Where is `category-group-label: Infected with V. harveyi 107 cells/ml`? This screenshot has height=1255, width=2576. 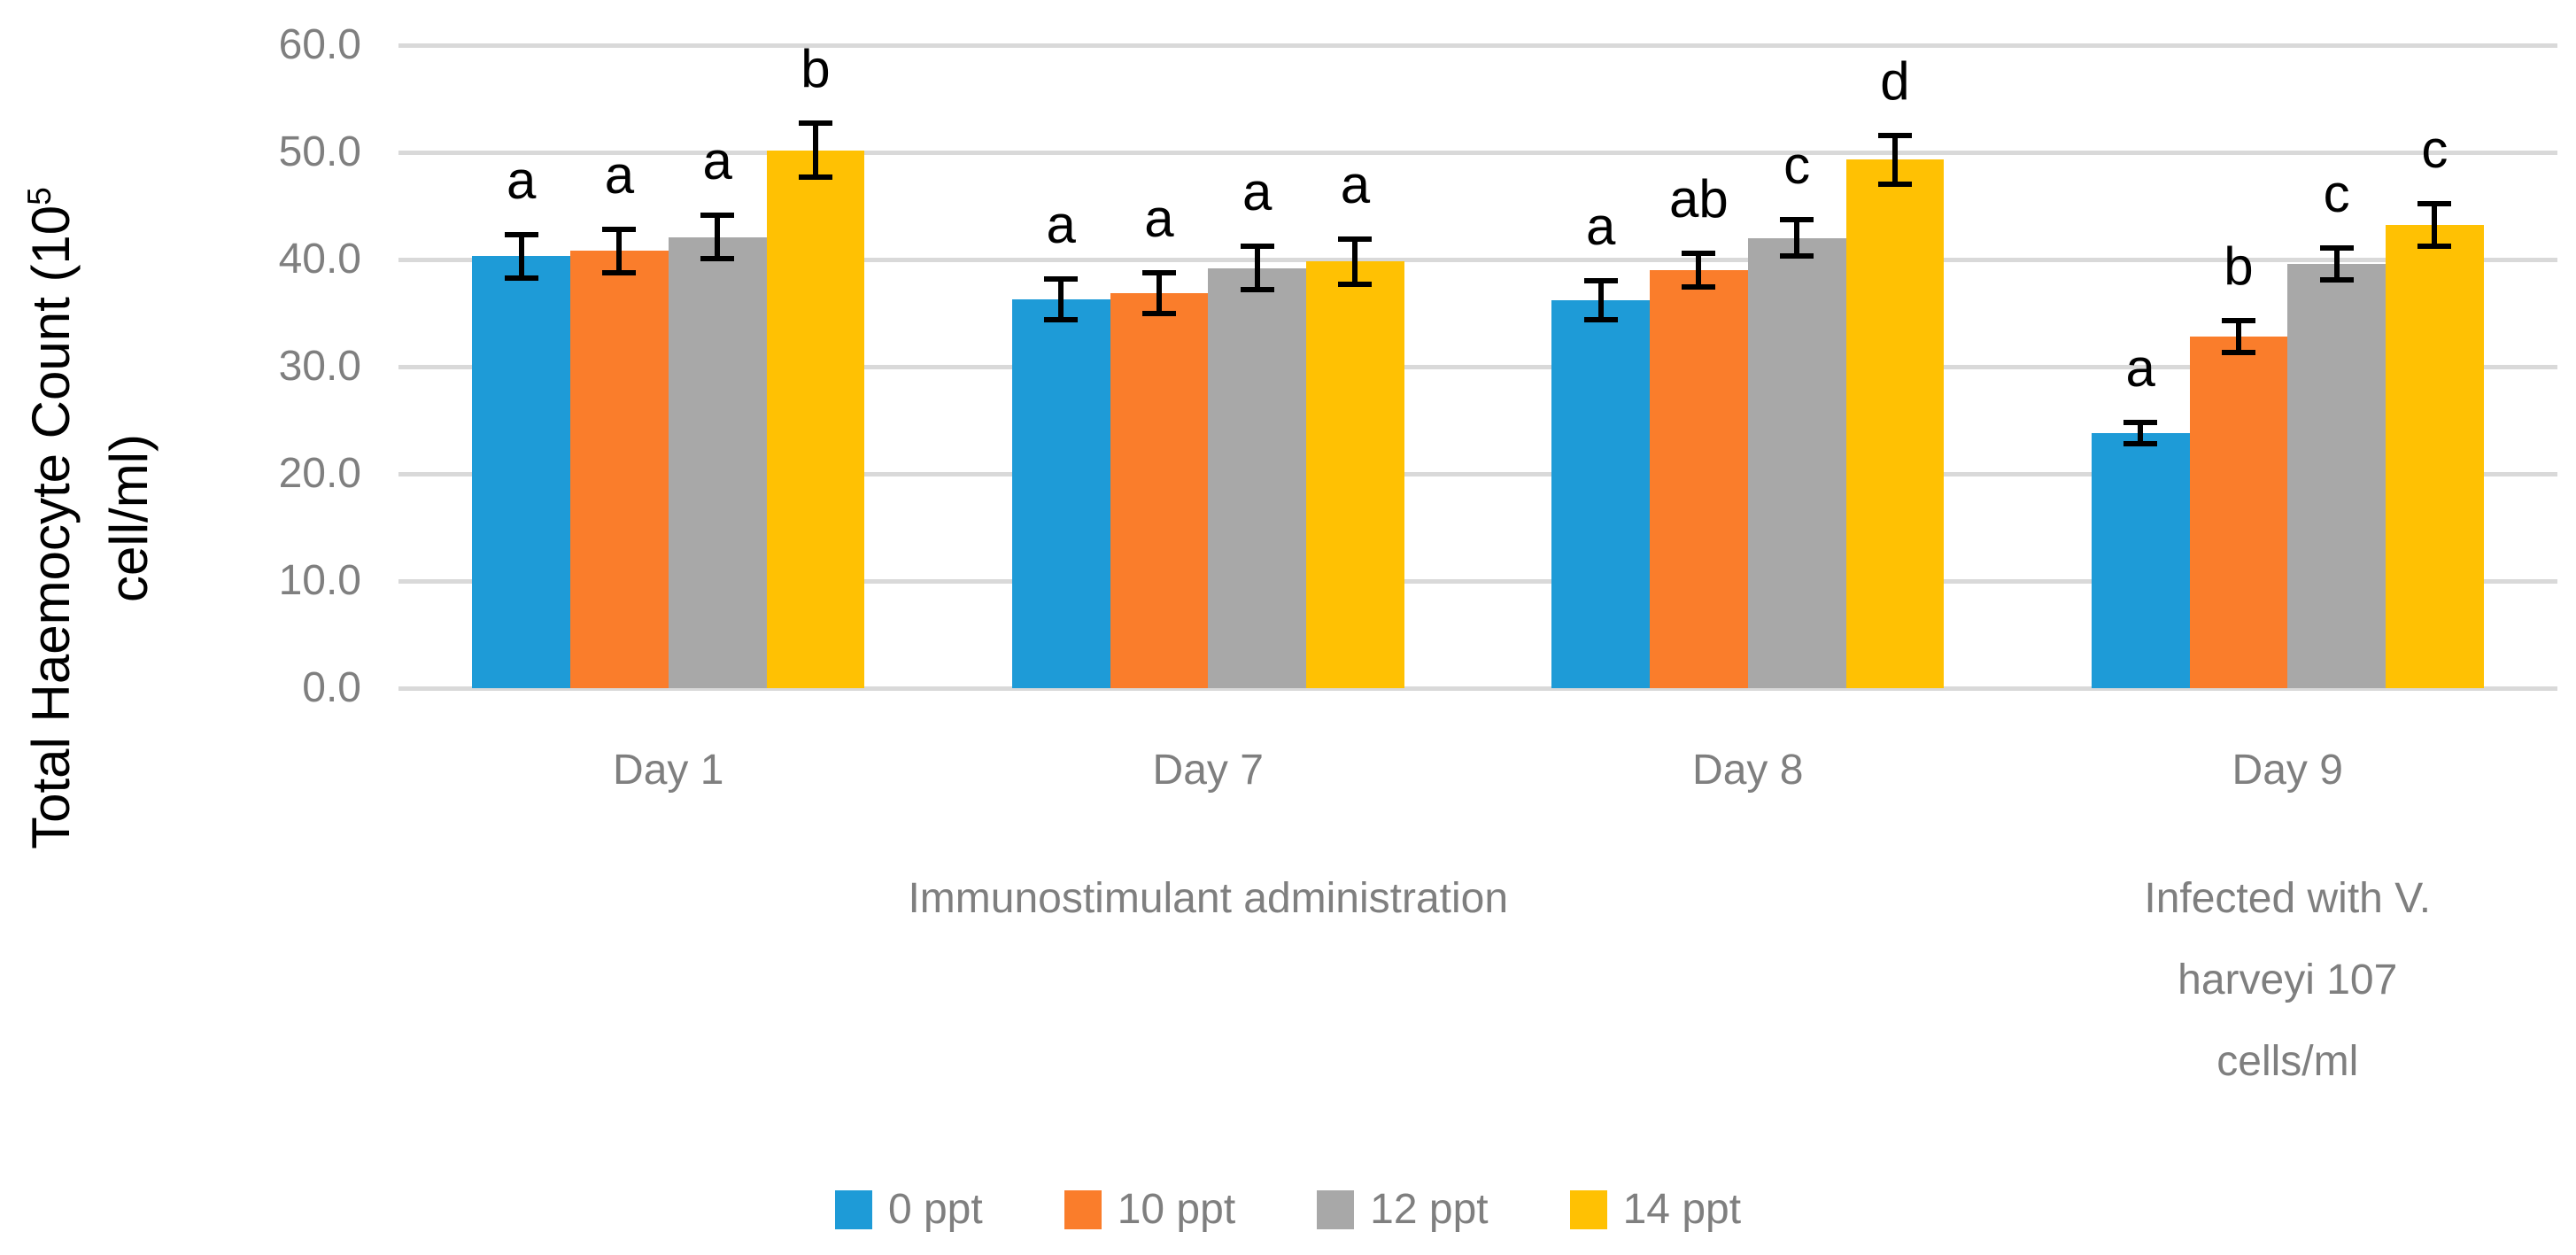 category-group-label: Infected with V. harveyi 107 cells/ml is located at coordinates (2287, 980).